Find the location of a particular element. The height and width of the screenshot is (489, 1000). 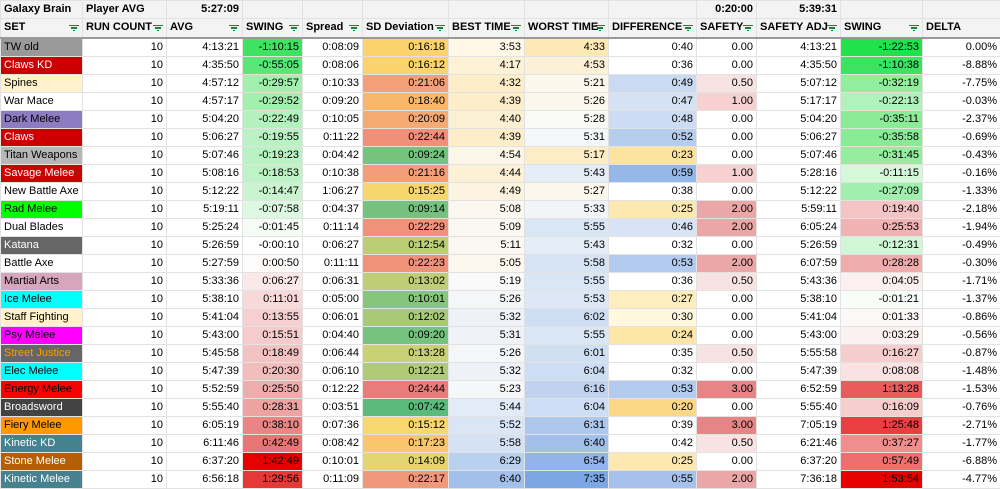

difference-cell: 0:59 is located at coordinates (653, 173).